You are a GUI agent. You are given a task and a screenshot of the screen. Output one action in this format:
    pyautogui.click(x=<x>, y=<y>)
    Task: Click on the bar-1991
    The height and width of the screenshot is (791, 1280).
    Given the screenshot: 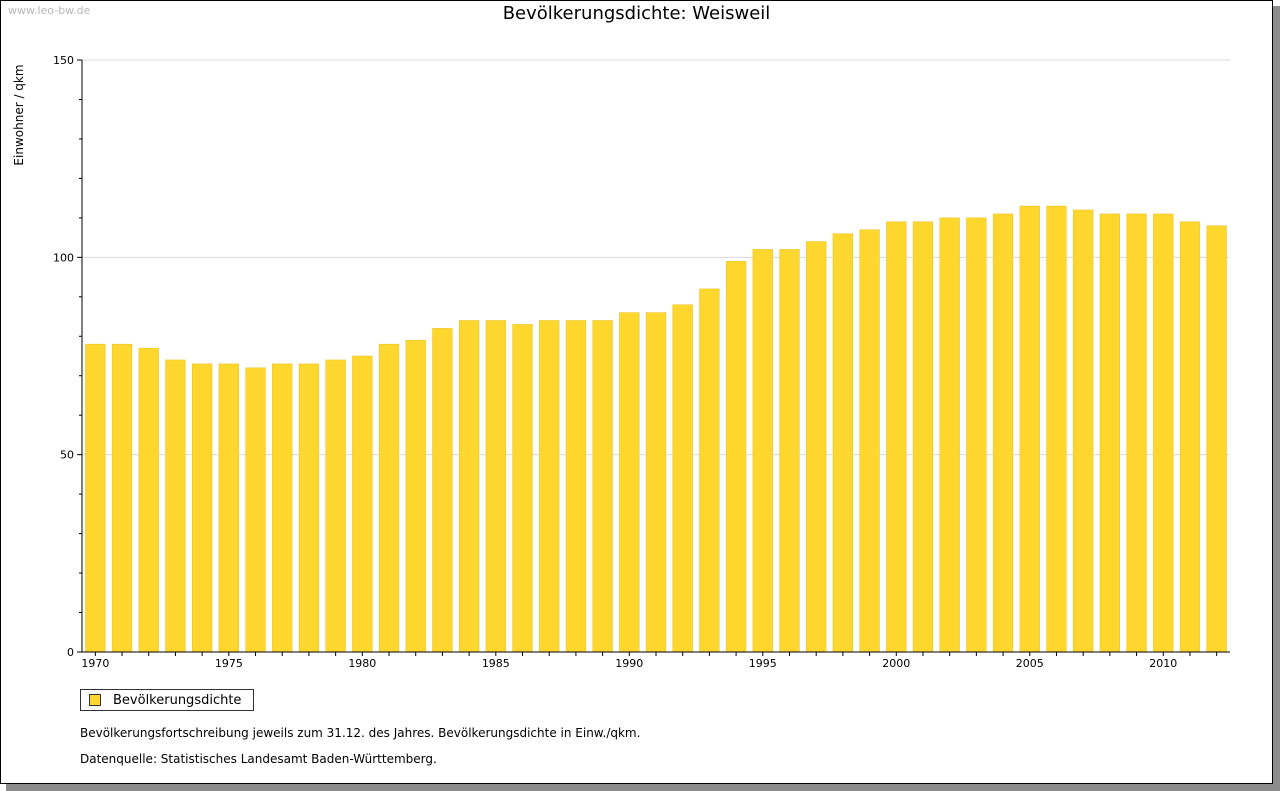 What is the action you would take?
    pyautogui.click(x=656, y=482)
    